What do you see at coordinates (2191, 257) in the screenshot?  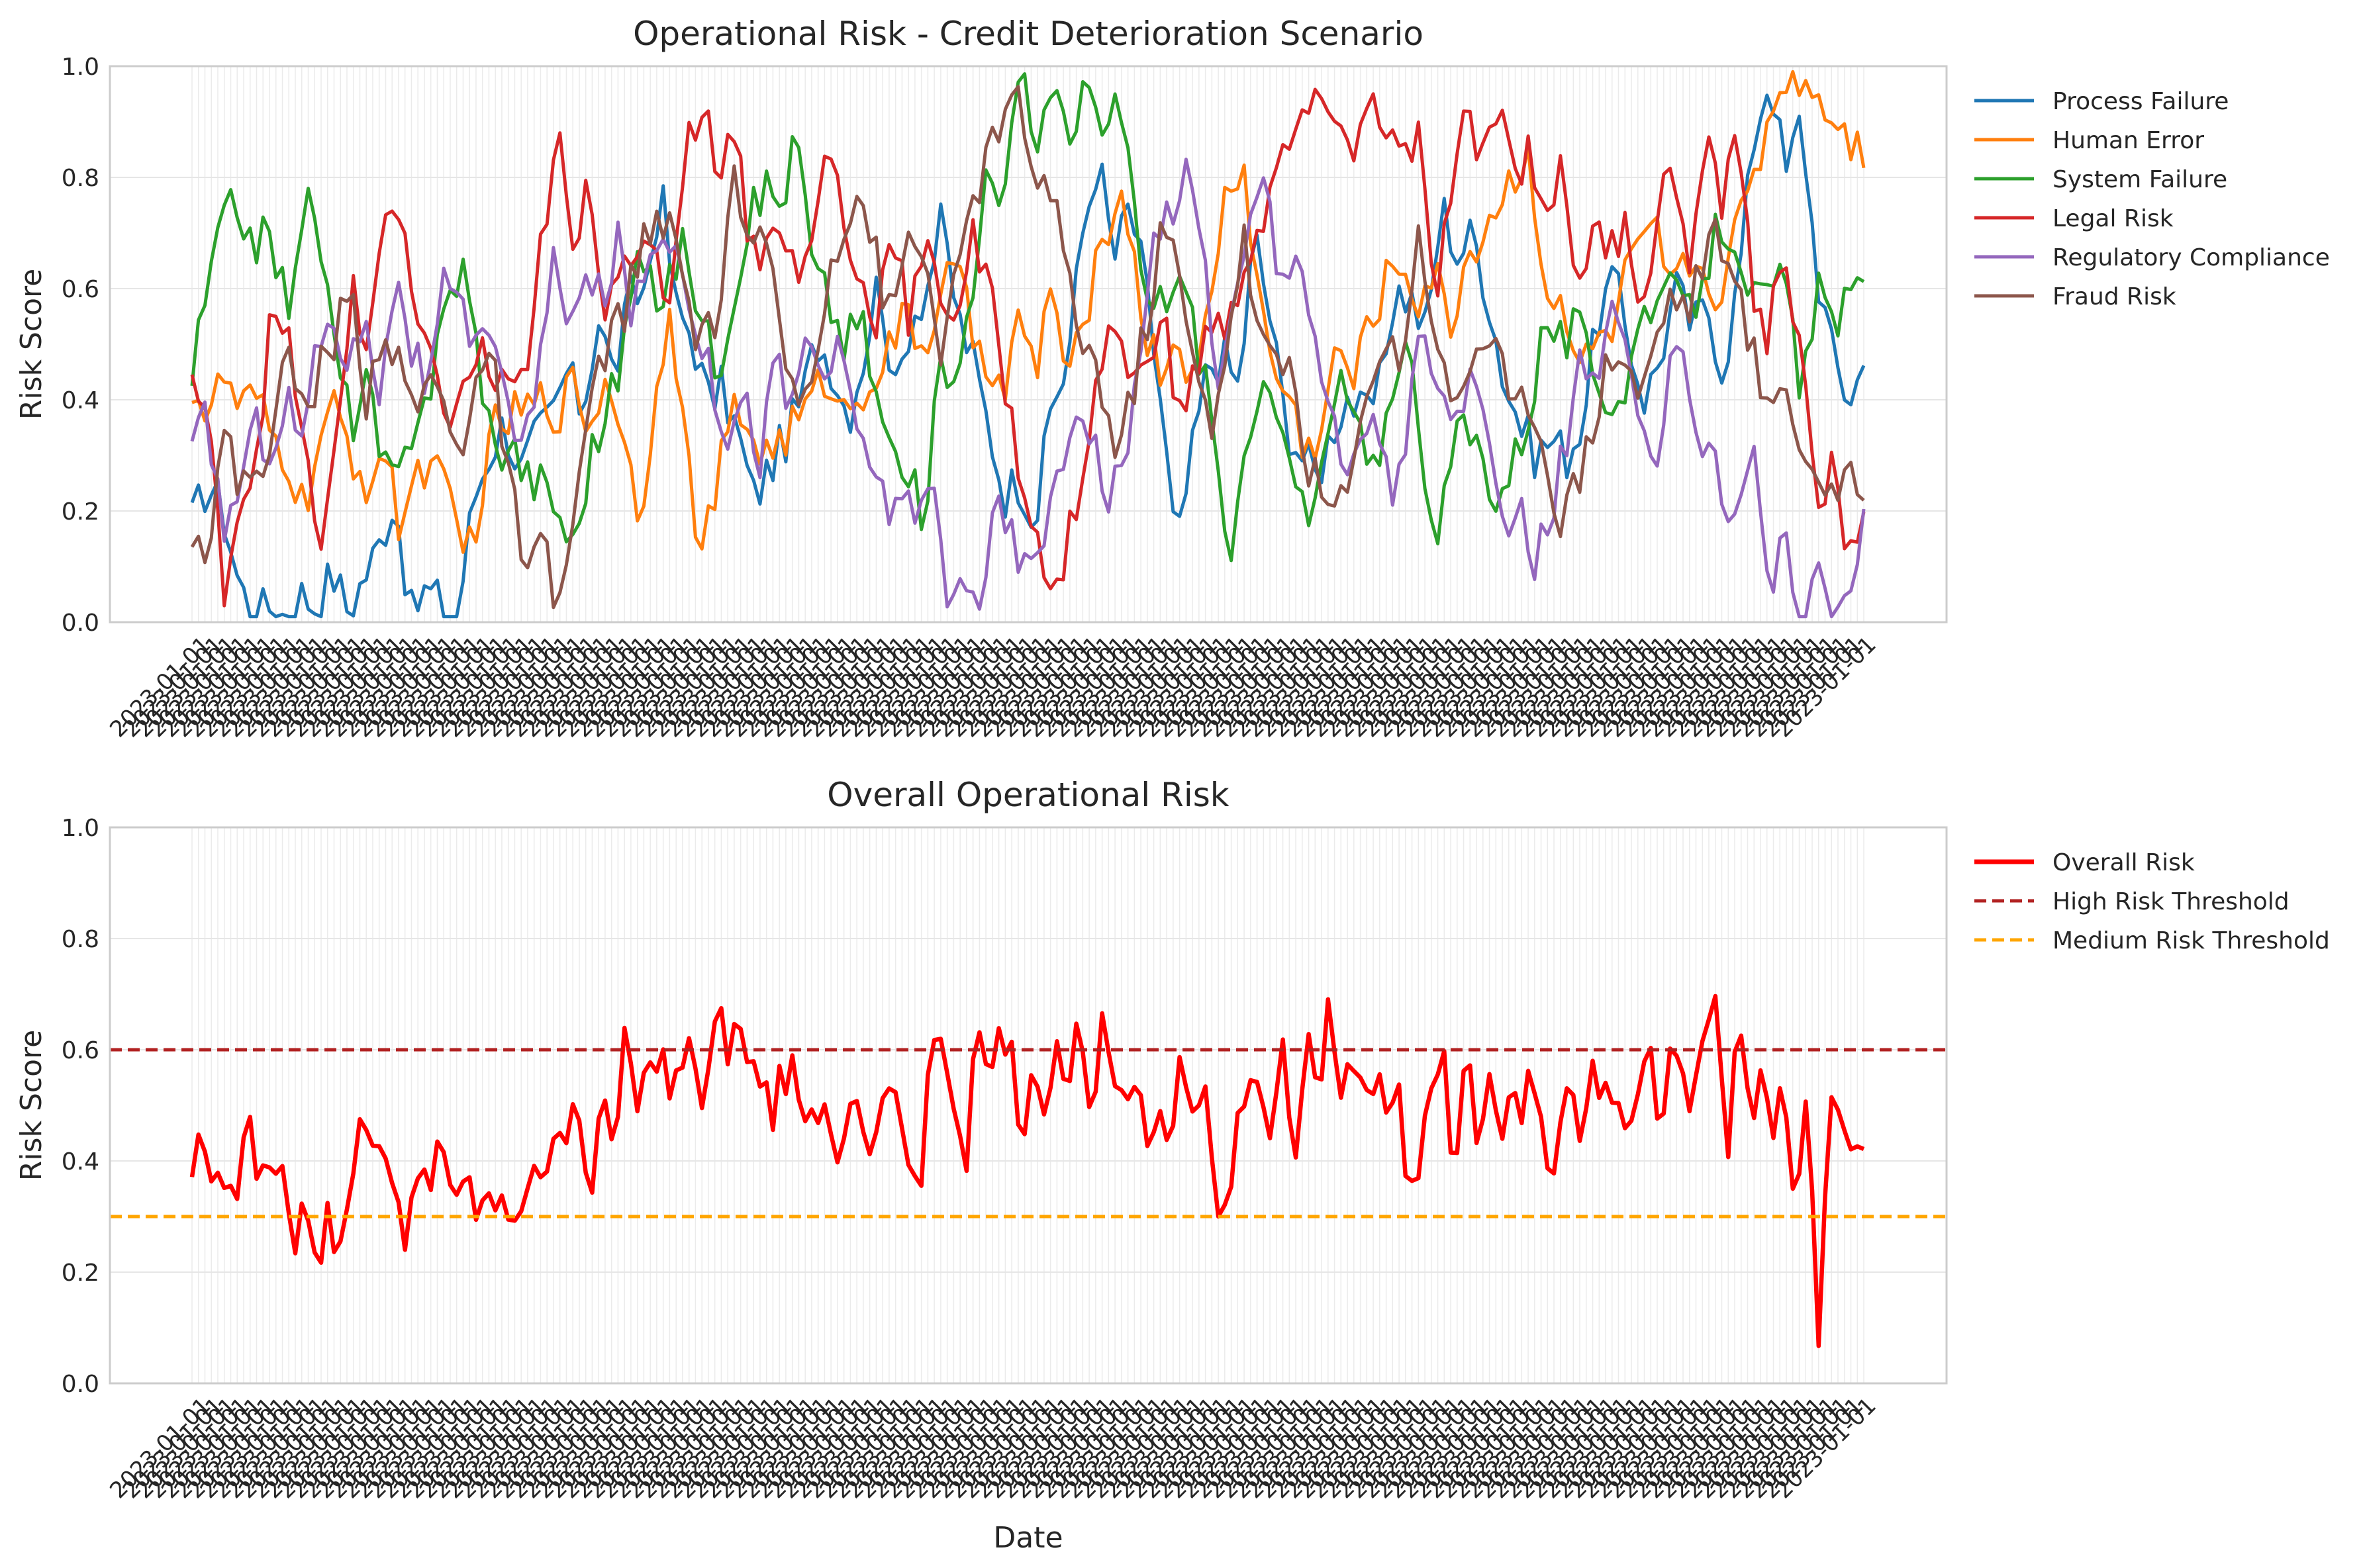 I see `legend-label: Regulatory Compliance` at bounding box center [2191, 257].